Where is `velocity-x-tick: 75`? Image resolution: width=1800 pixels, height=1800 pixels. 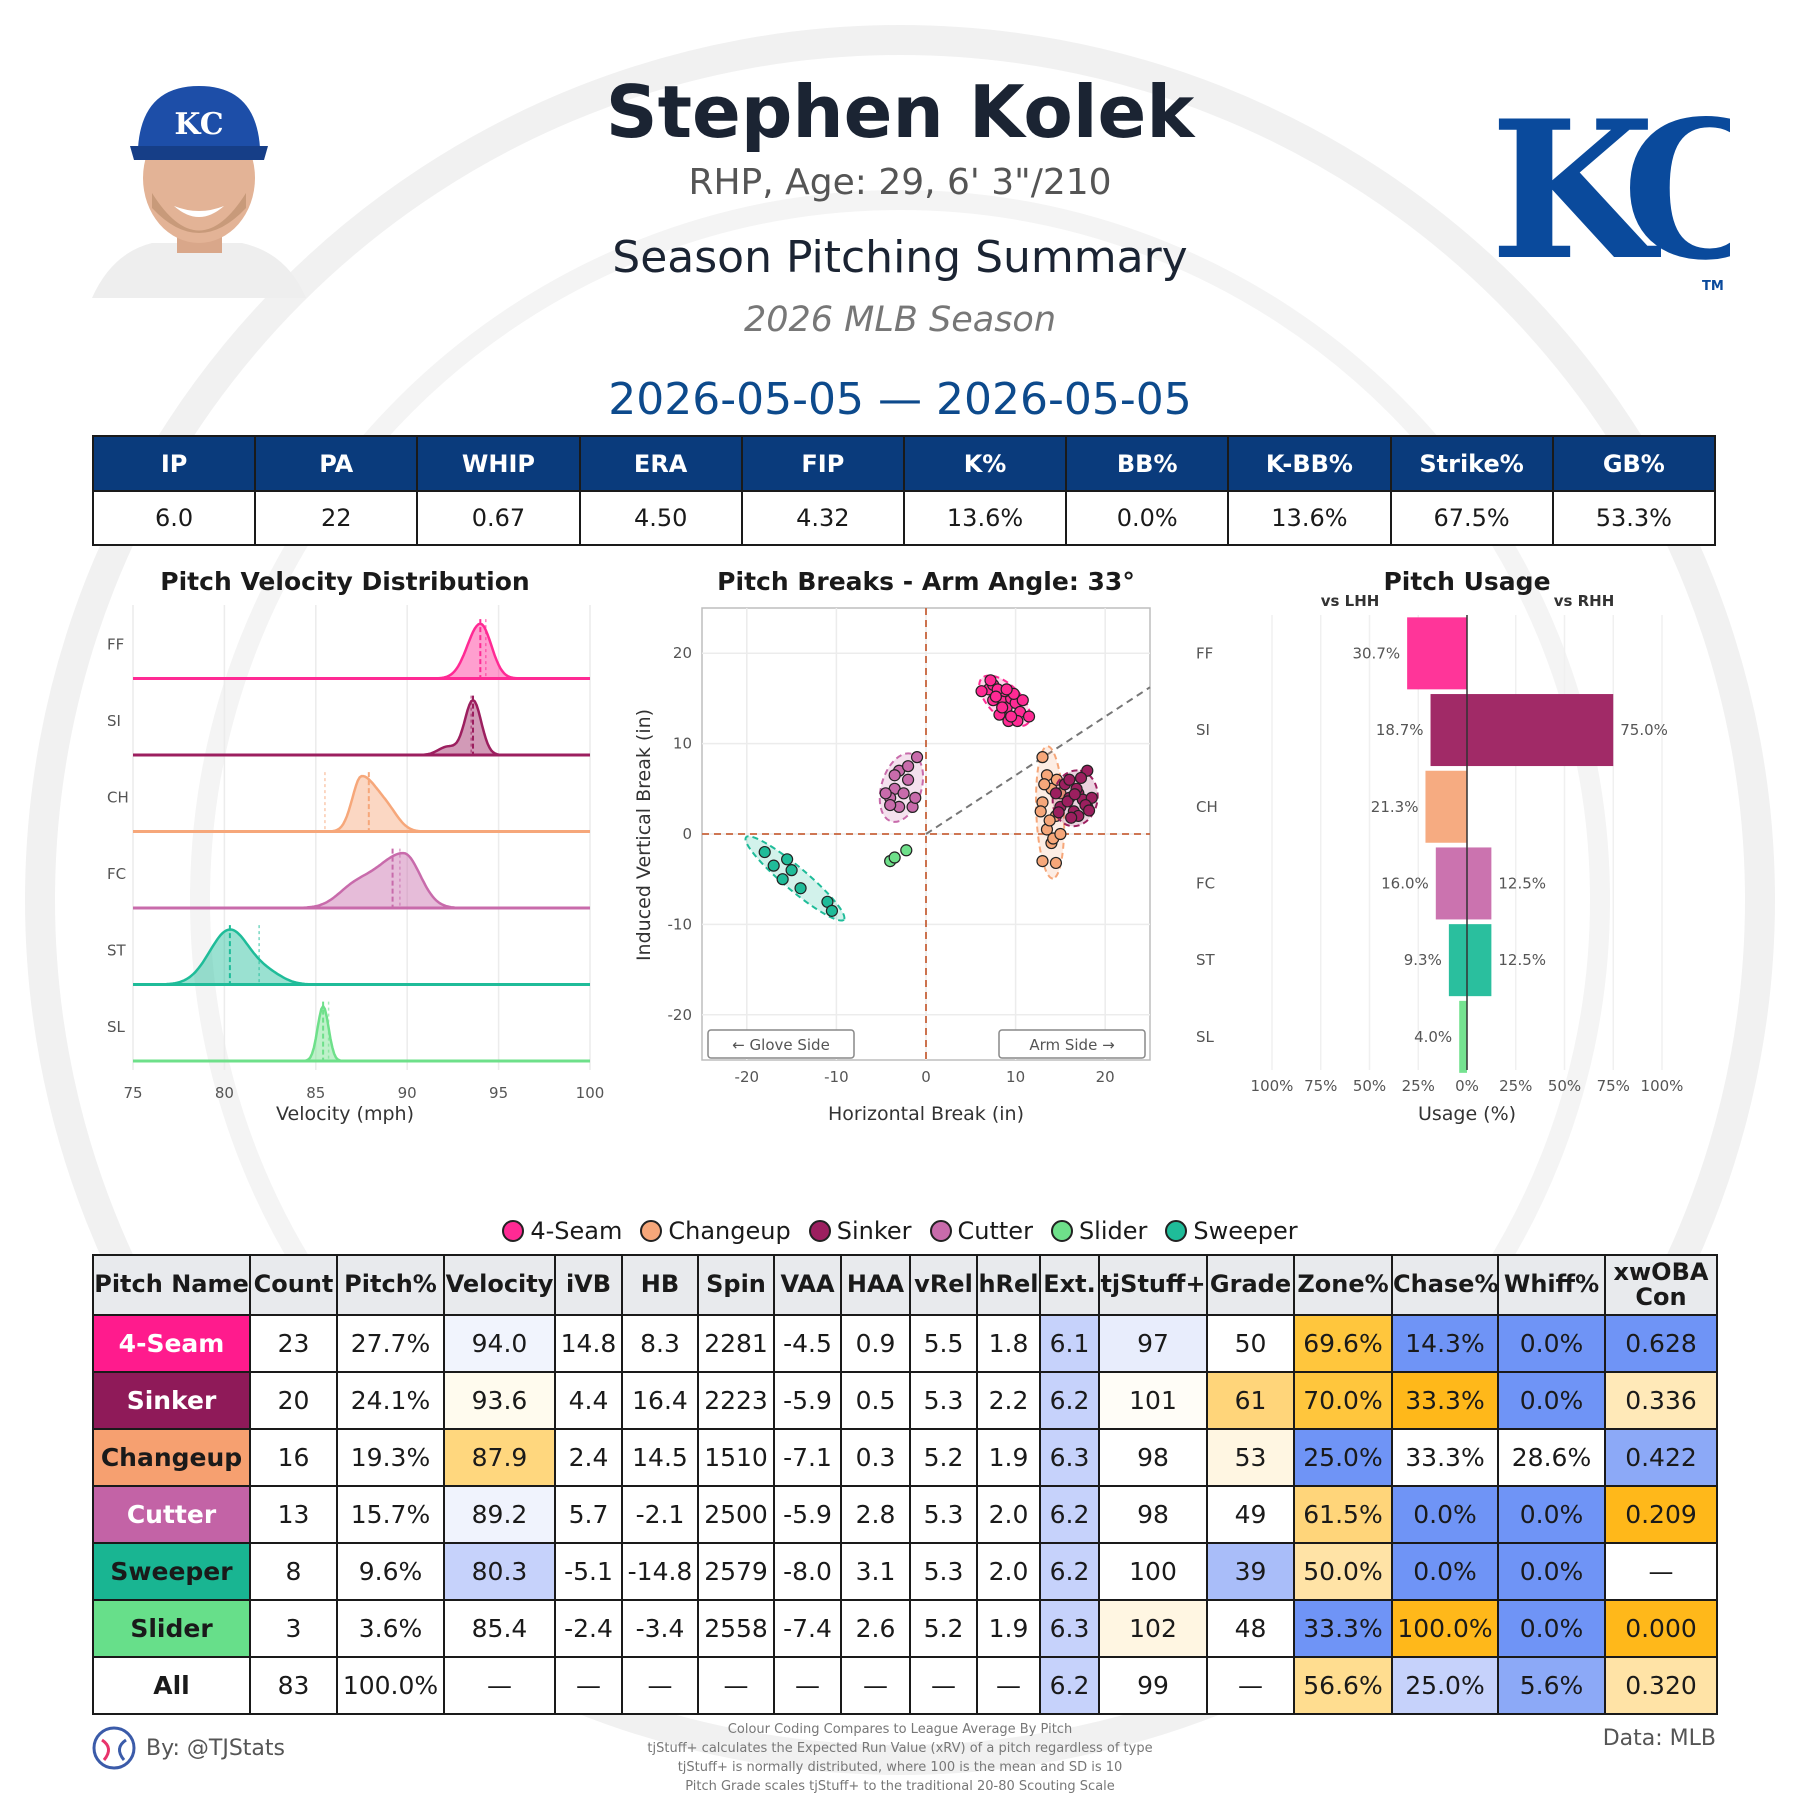
velocity-x-tick: 75 is located at coordinates (132, 1093).